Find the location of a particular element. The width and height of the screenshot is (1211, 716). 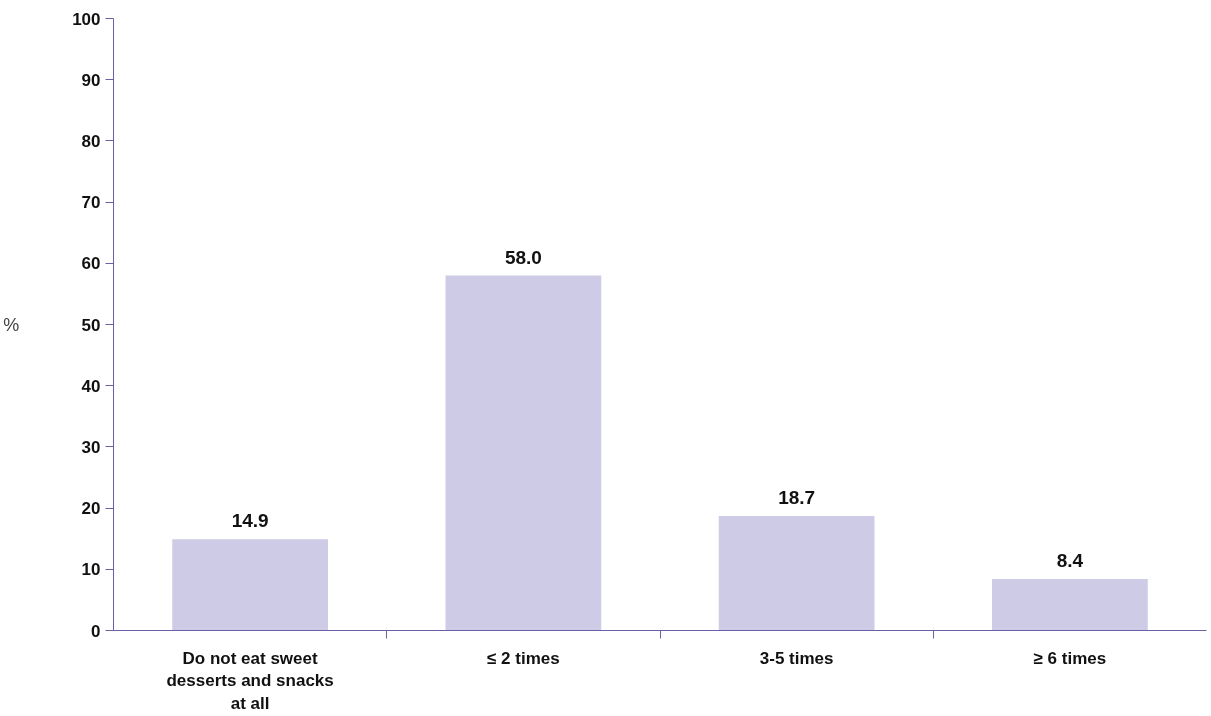

y-tick-label: 30 is located at coordinates (91, 447).